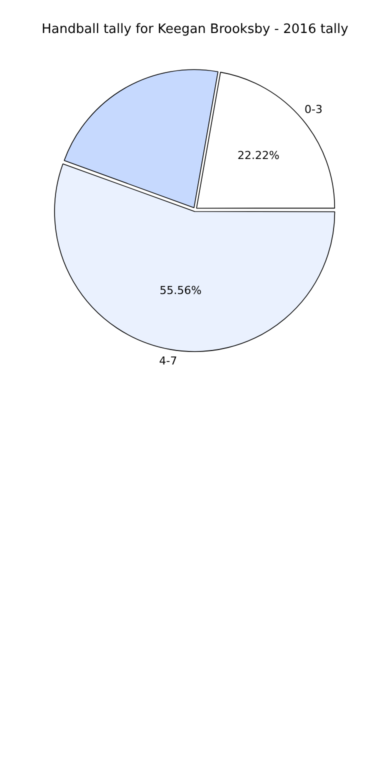 The width and height of the screenshot is (390, 780). I want to click on slice-label: 0-3, so click(313, 109).